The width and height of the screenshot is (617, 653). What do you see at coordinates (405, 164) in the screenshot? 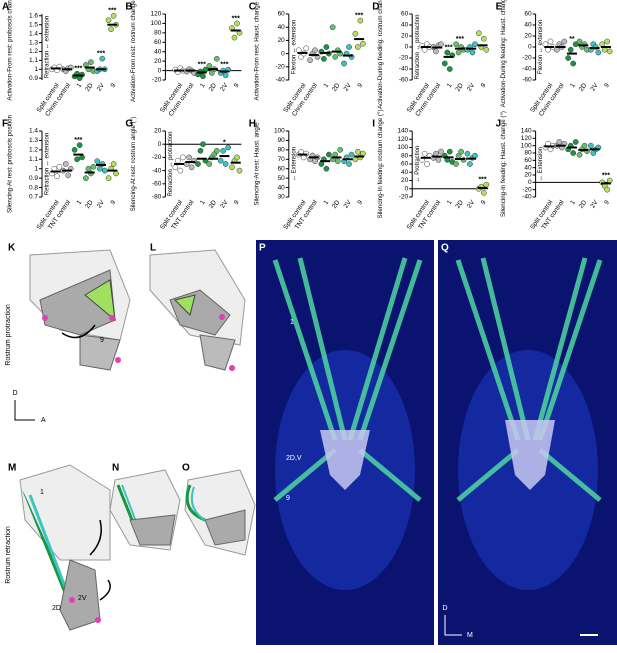
I see `y-tick-label: 60` at bounding box center [405, 164].